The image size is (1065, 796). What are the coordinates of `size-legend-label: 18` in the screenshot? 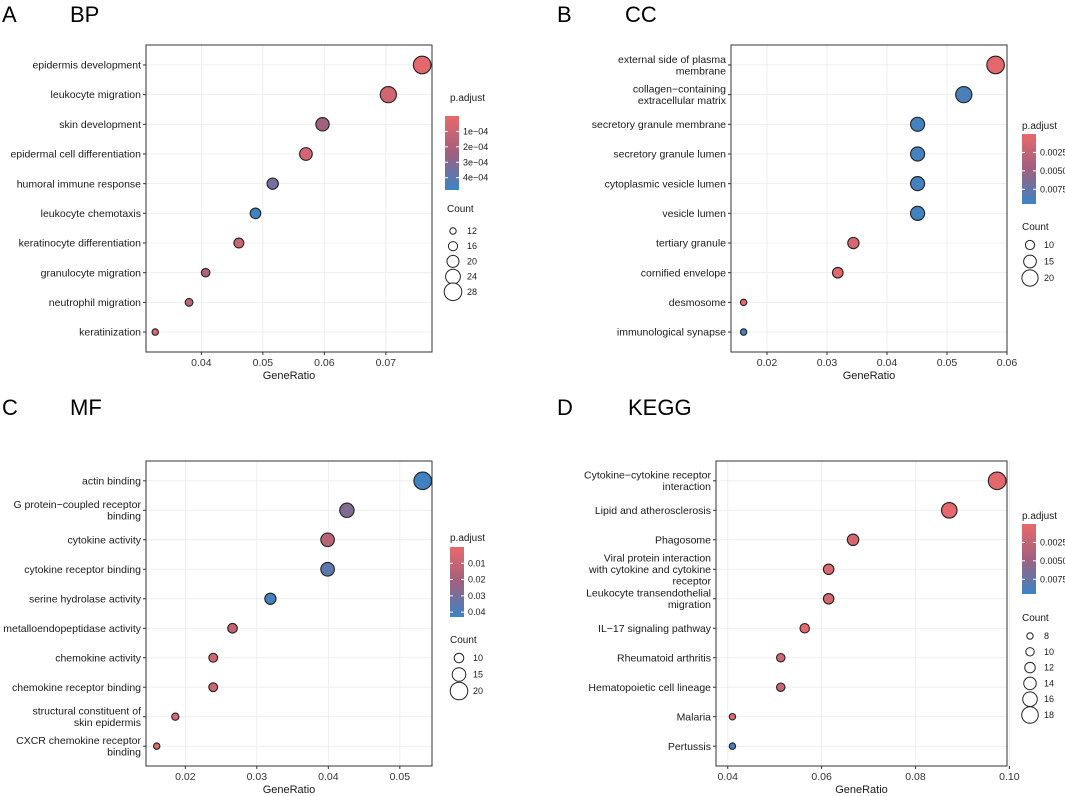 It's located at (1049, 715).